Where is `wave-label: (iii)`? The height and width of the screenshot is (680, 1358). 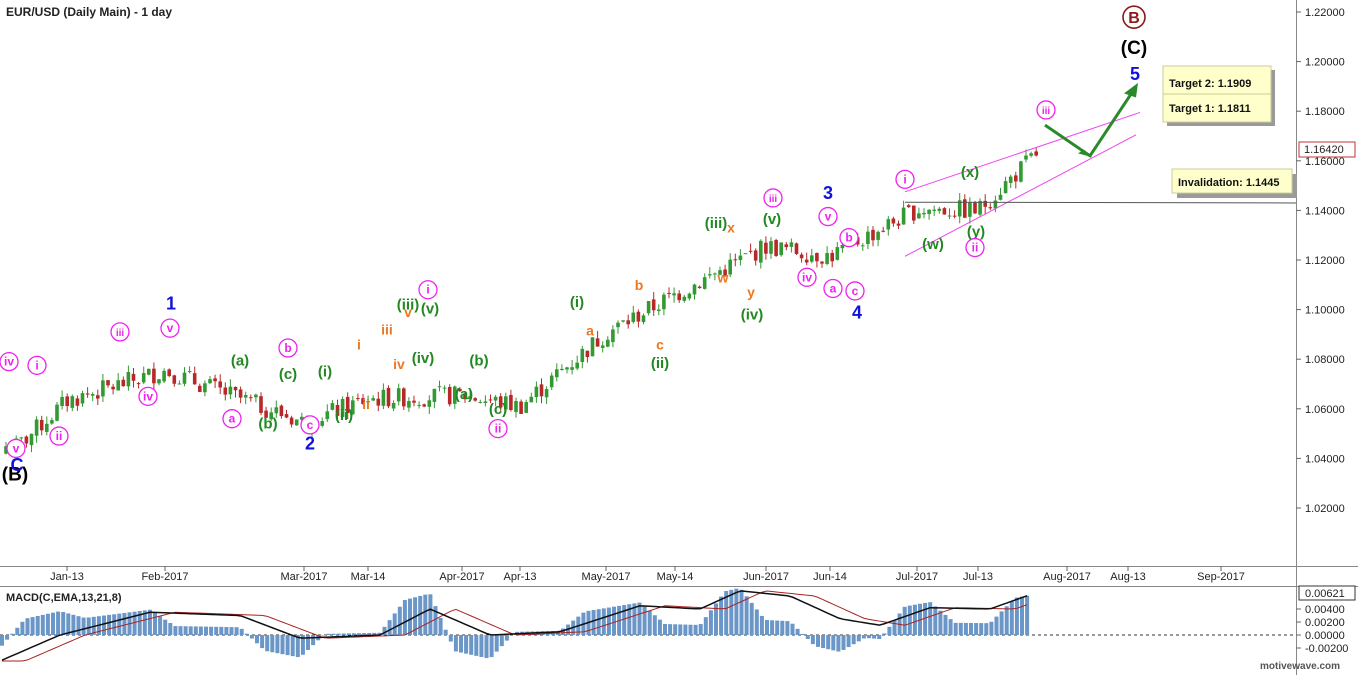 wave-label: (iii) is located at coordinates (408, 305).